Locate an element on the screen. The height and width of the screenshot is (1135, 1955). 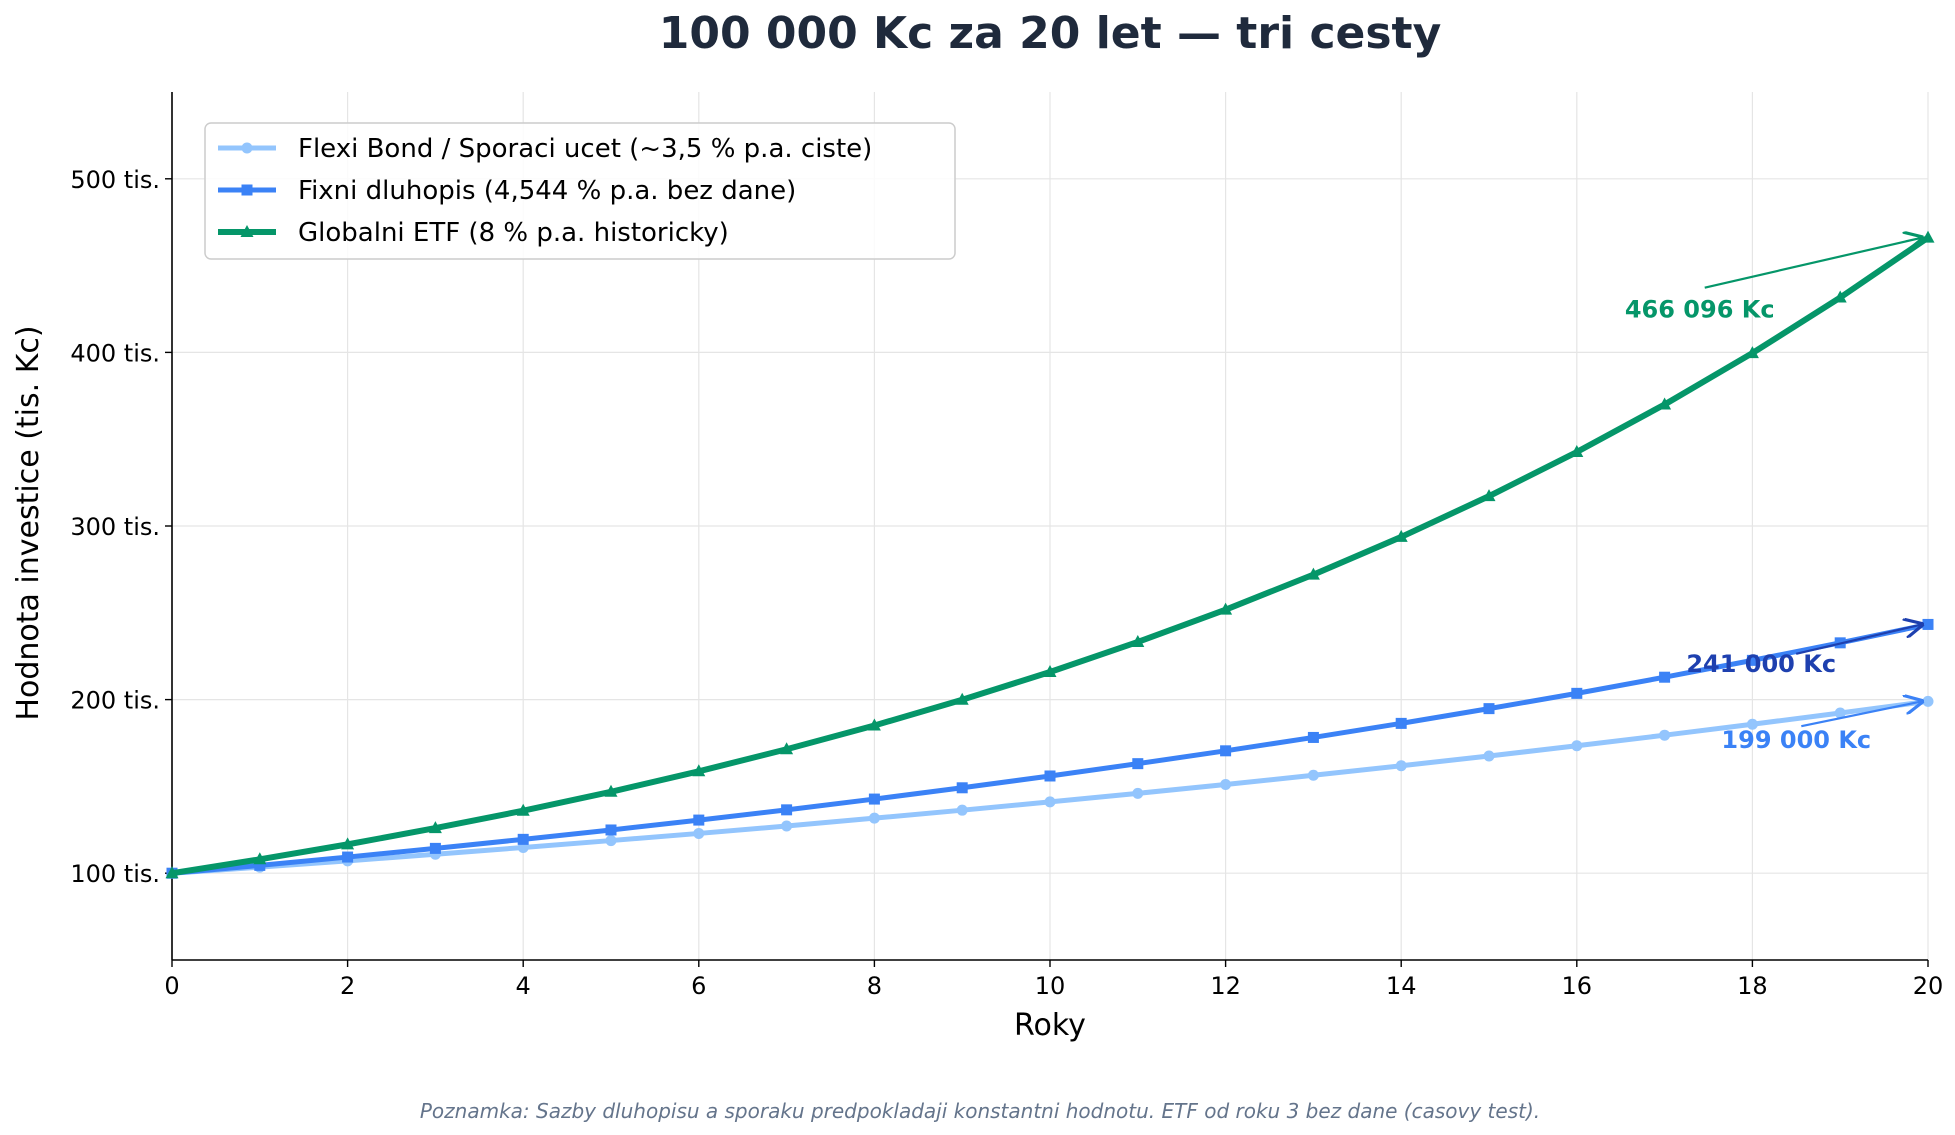
annotation-label: 466 096 Kc is located at coordinates (1700, 310).